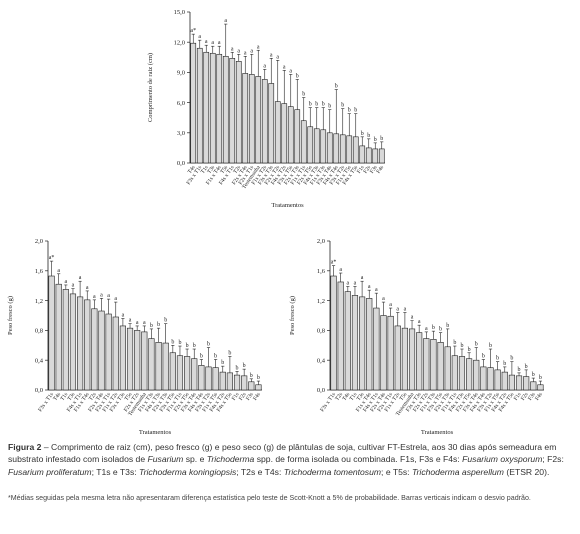 The image size is (580, 534). I want to click on caption-italic-4: Fusarium proliferatum, so click(50, 471).